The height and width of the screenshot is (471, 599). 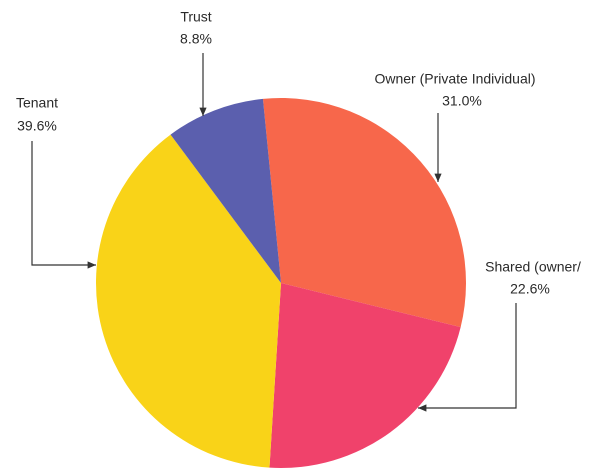 What do you see at coordinates (530, 289) in the screenshot?
I see `slice-value-label: 22.6%` at bounding box center [530, 289].